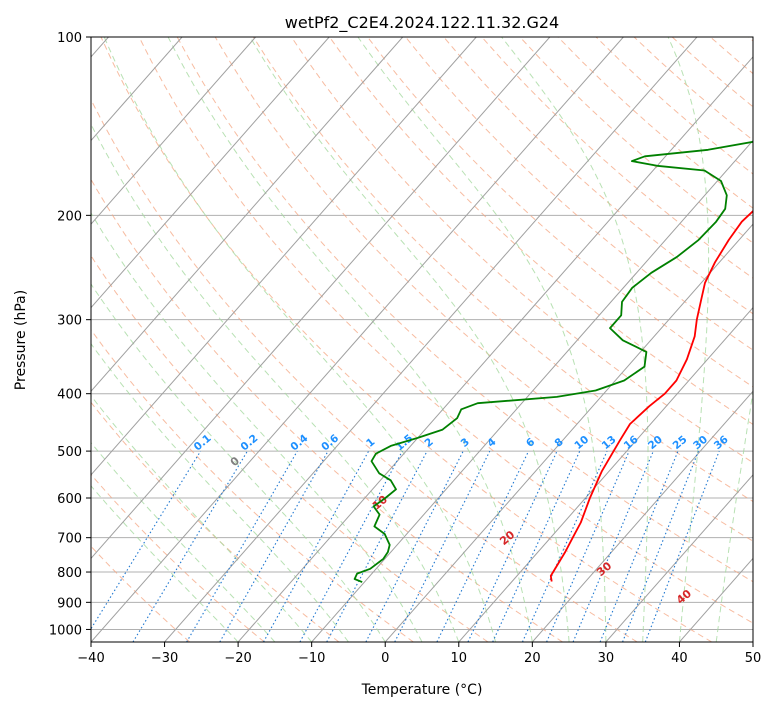  I want to click on mixing-ratio-label: 25, so click(680, 443).